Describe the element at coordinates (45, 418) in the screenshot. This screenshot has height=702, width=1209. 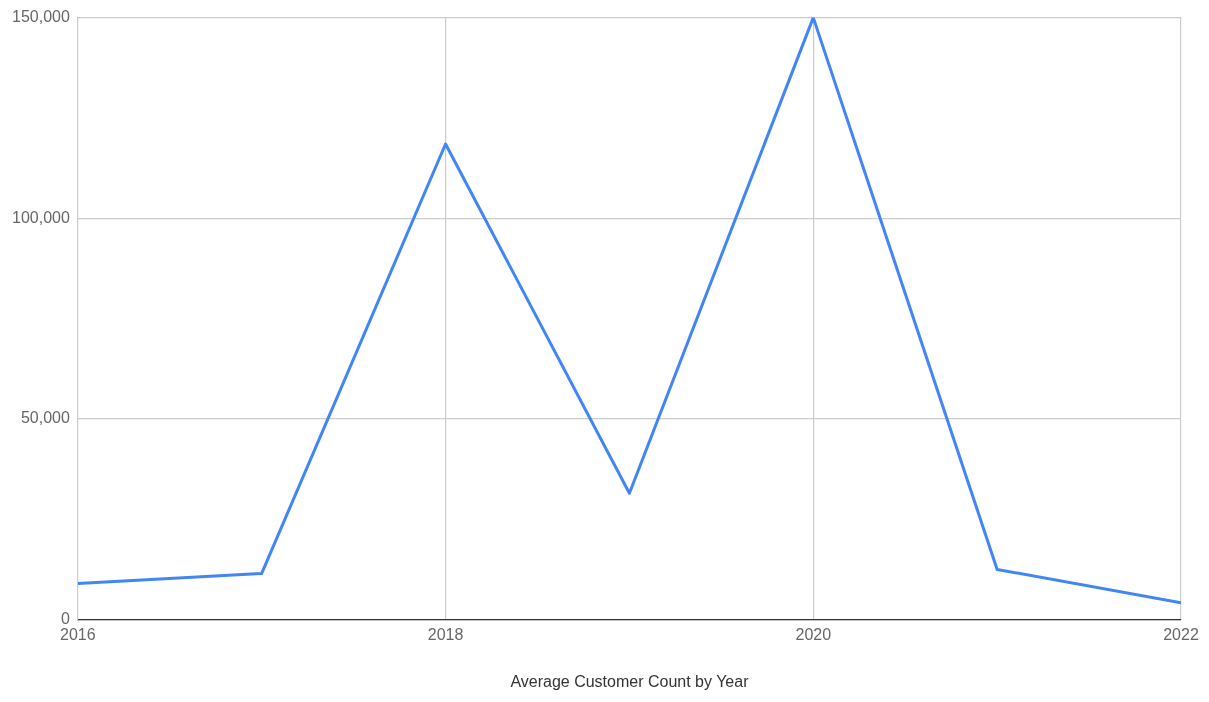
I see `y-tick-label: 50,000` at that location.